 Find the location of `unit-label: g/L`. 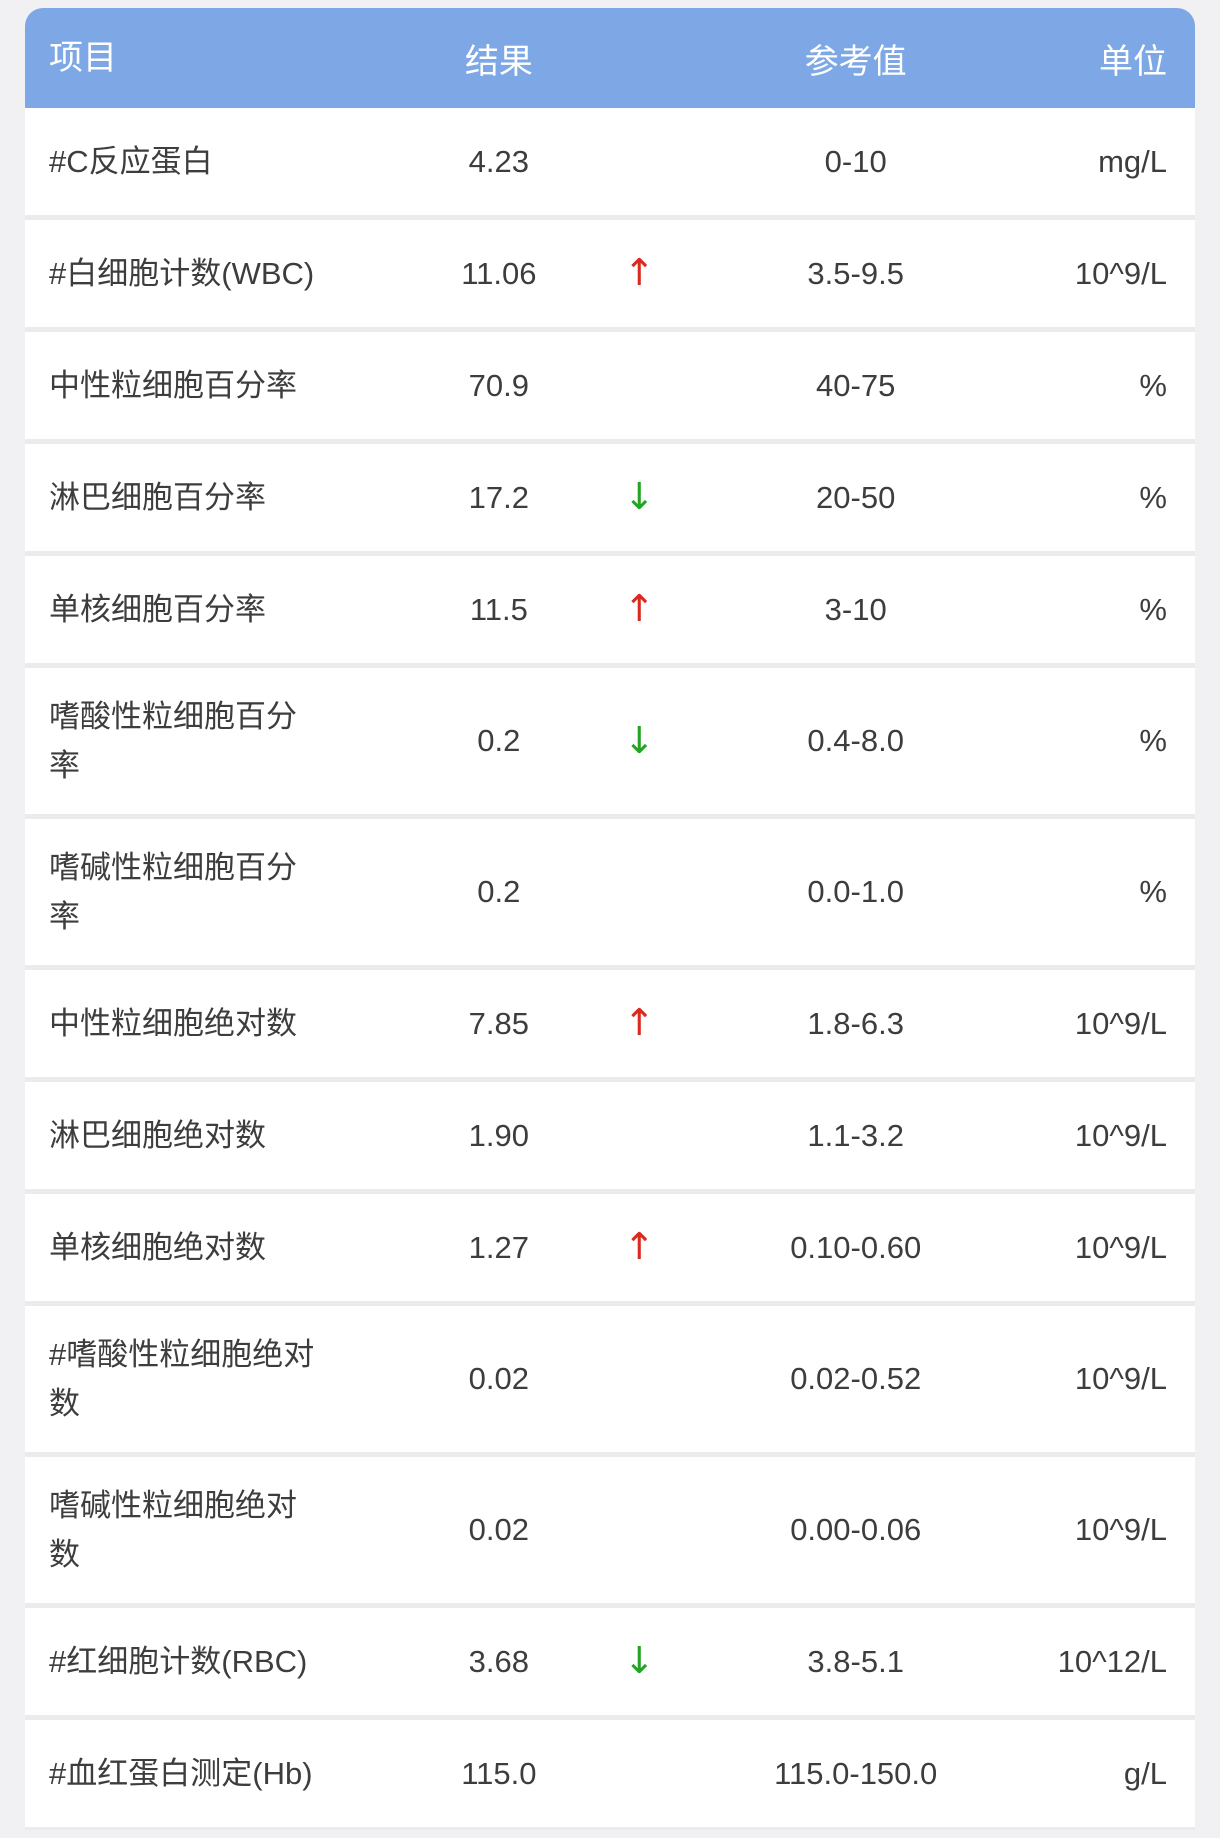

unit-label: g/L is located at coordinates (1145, 1773).